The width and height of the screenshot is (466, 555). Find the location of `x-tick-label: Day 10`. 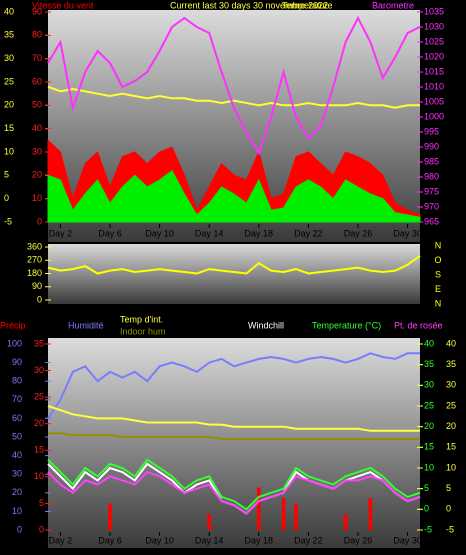

x-tick-label: Day 10 is located at coordinates (159, 540).